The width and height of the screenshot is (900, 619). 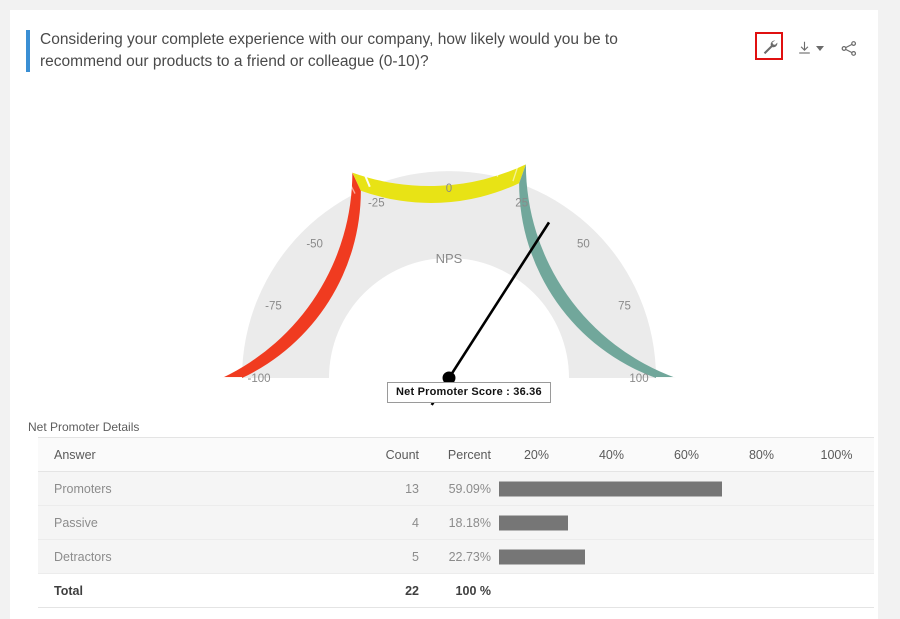 I want to click on share-button, so click(x=849, y=47).